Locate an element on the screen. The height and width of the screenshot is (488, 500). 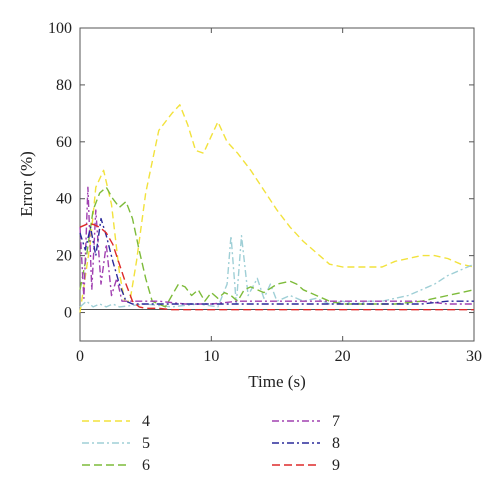
legend-label-8: 8 is located at coordinates (336, 443).